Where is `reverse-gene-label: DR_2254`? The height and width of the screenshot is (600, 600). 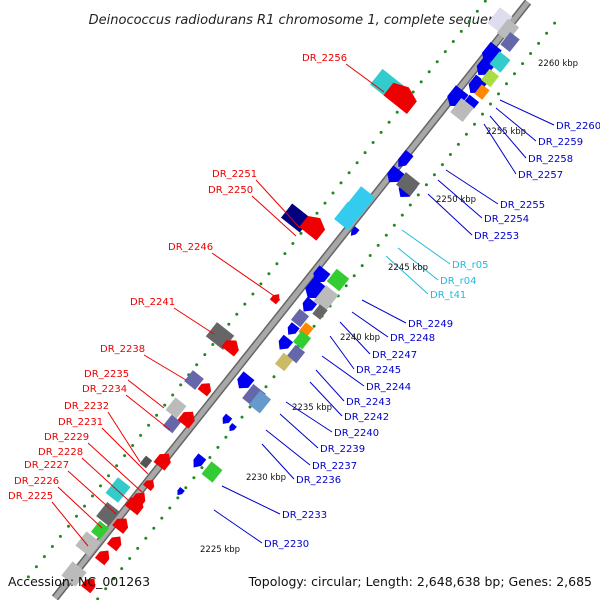
reverse-gene-label: DR_2254 is located at coordinates (506, 219).